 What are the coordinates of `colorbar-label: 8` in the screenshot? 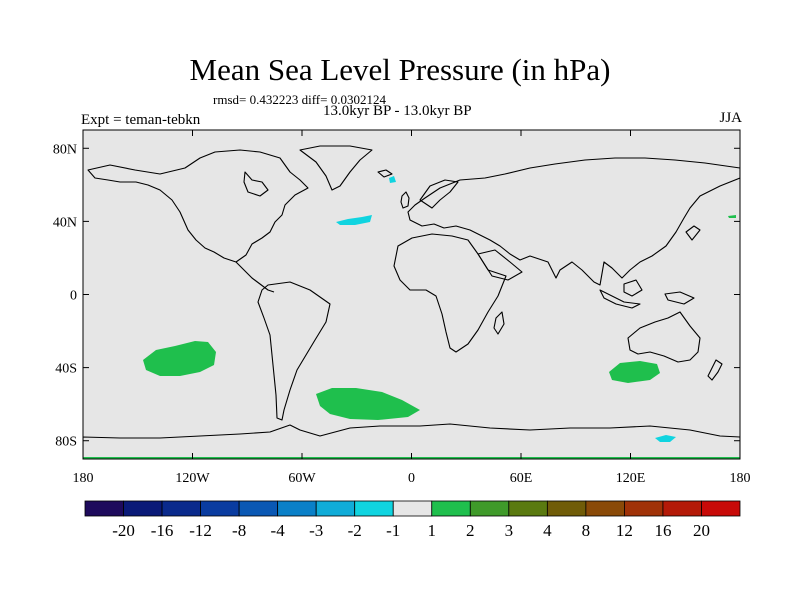 It's located at (586, 530).